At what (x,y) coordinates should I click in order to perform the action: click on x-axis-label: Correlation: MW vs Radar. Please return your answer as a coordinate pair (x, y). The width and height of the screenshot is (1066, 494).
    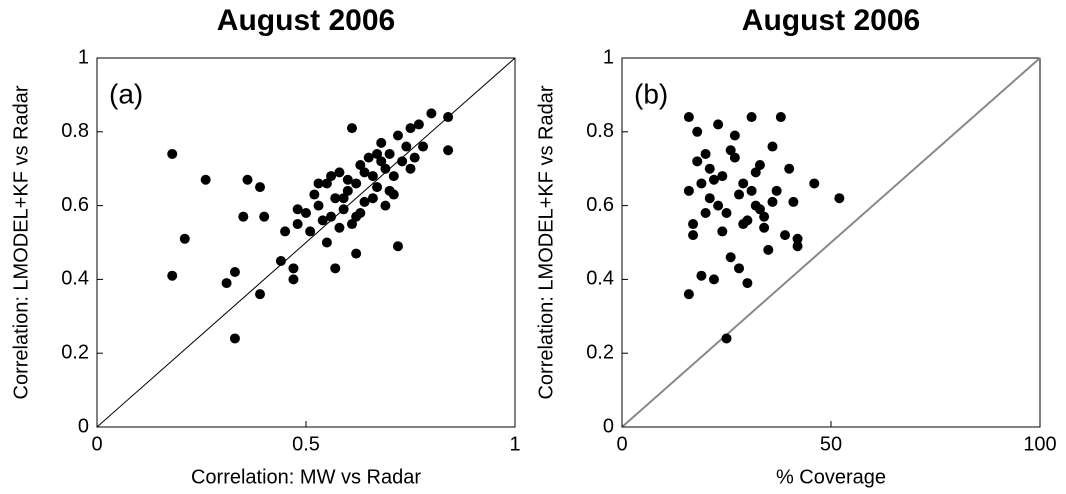
    Looking at the image, I should click on (306, 477).